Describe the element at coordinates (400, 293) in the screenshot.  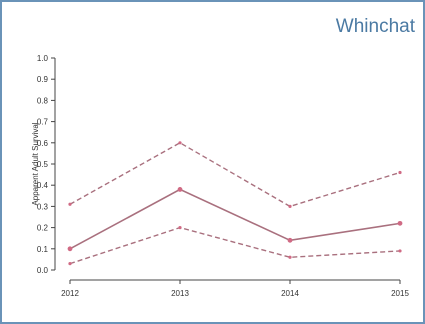
I see `x-tick-label: 2015` at that location.